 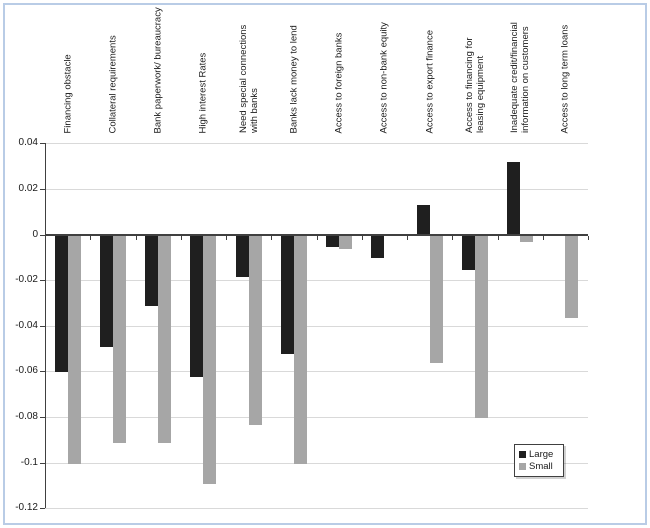 I want to click on category-label: Access to long term loans, so click(x=565, y=78).